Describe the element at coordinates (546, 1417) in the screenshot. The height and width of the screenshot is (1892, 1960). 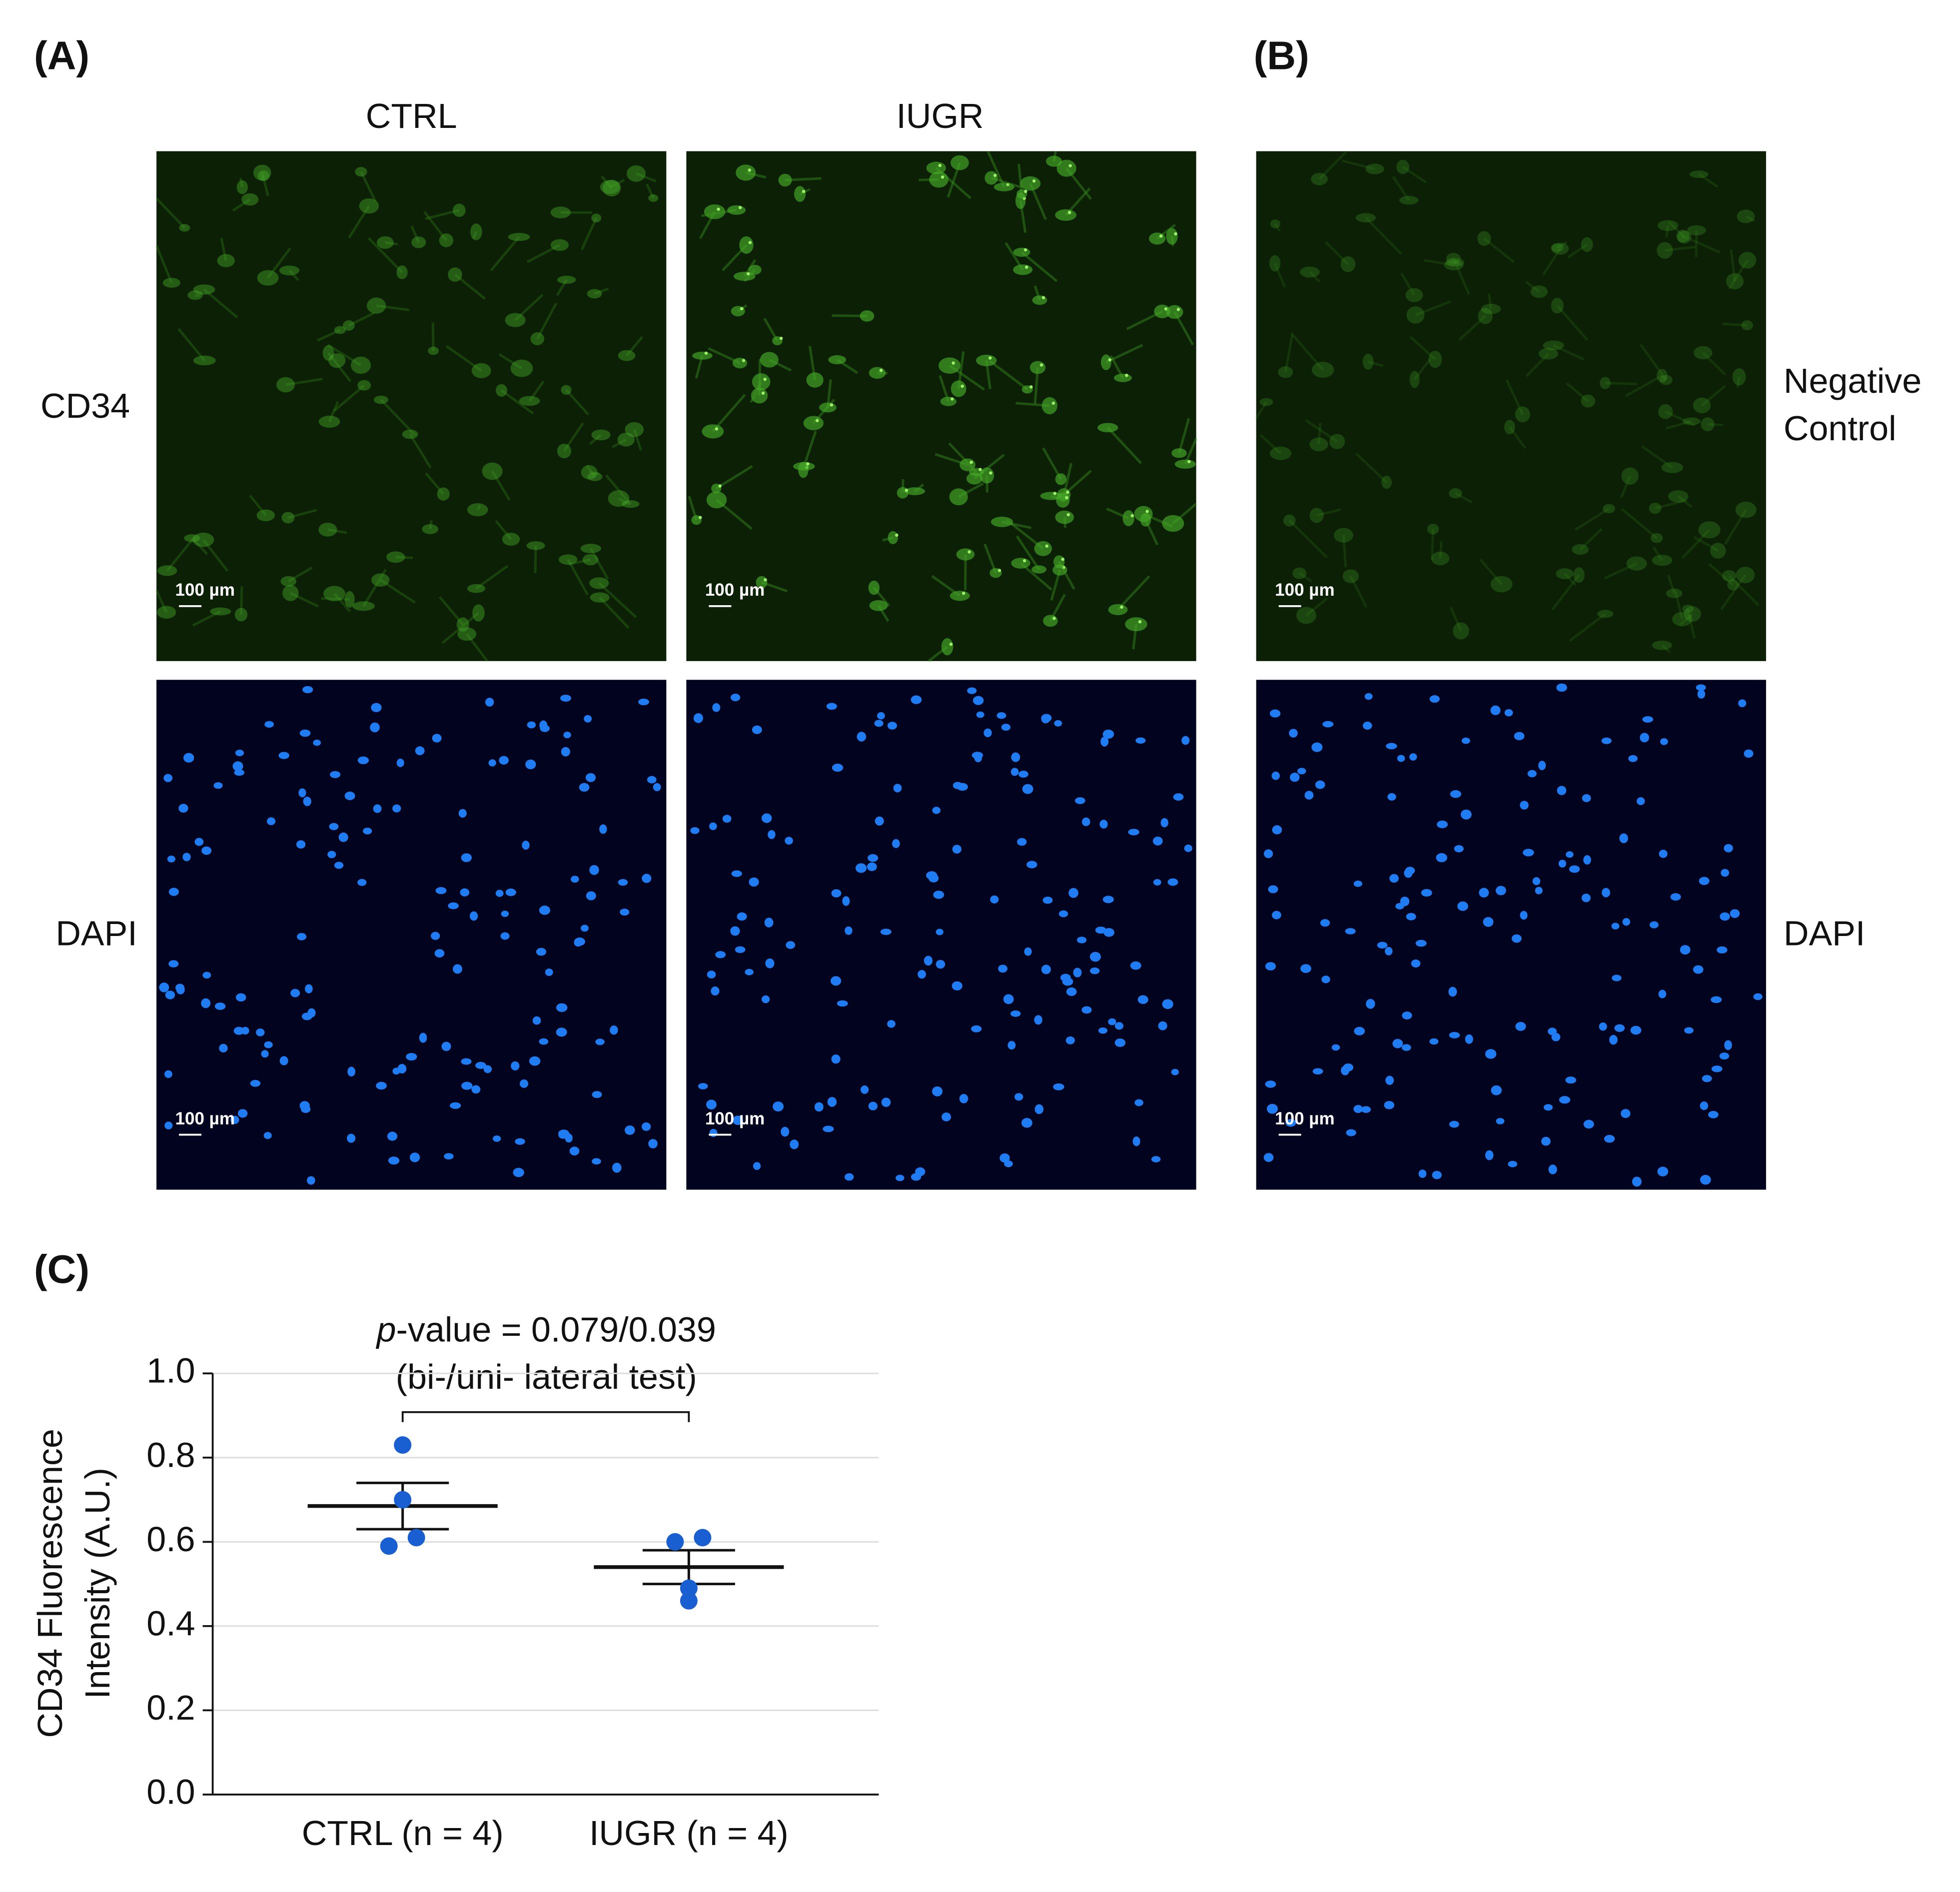
I see `significance-bracket` at that location.